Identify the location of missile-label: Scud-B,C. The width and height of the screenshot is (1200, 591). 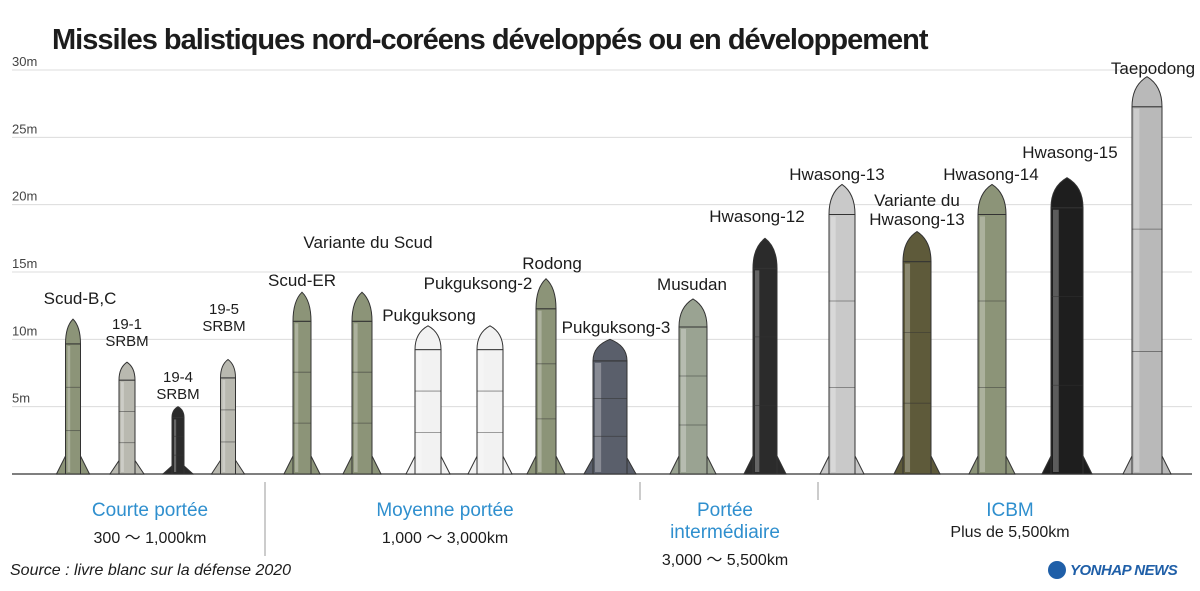
(80, 298).